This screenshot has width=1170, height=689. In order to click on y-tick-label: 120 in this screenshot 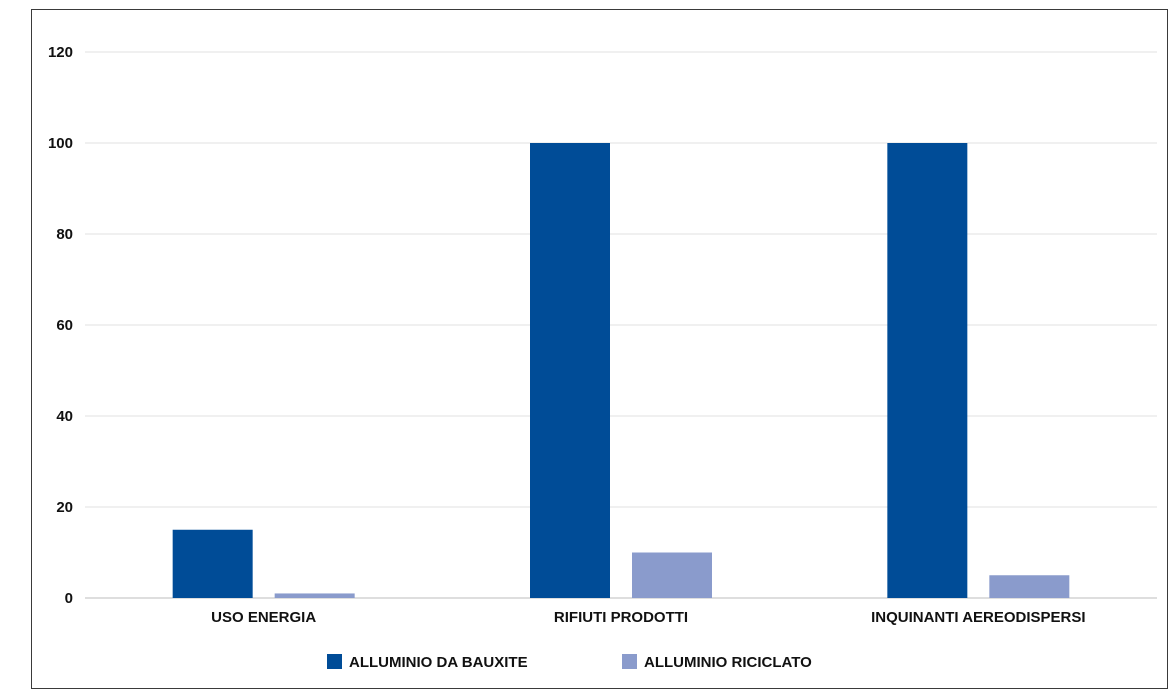, I will do `click(60, 52)`.